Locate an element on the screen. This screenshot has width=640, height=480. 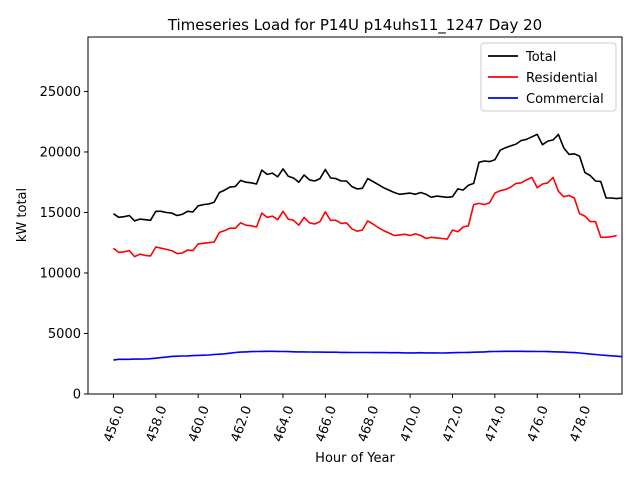
y-tick-label: 0 is located at coordinates (77, 395).